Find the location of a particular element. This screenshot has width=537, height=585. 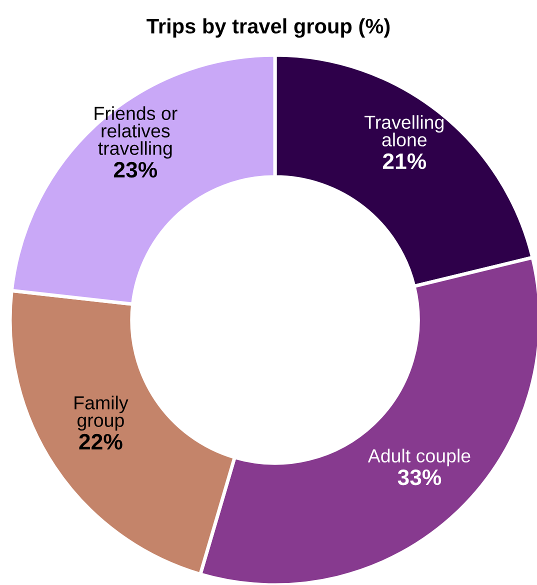

slice-label: Friends or relatives travelling is located at coordinates (136, 132).